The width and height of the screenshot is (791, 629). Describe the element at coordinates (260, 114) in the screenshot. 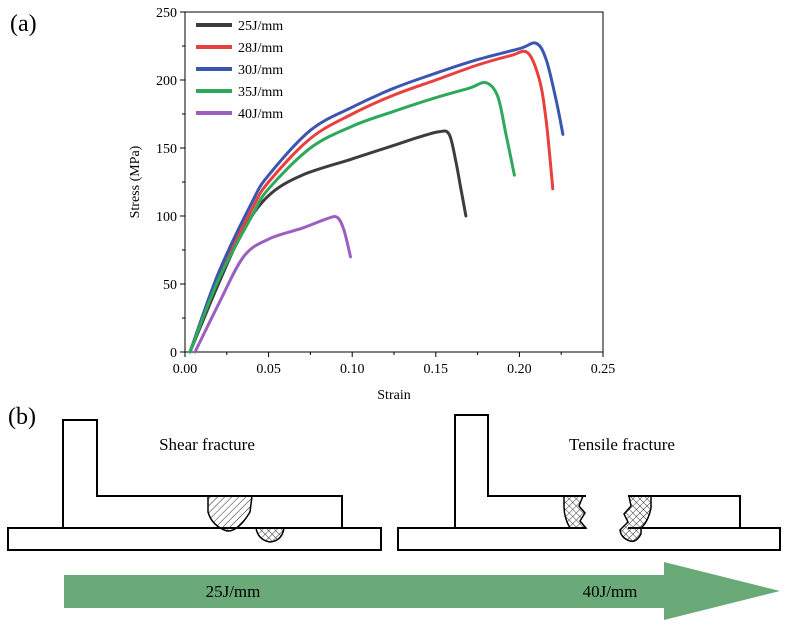

I see `legend-label: 40J/mm` at that location.